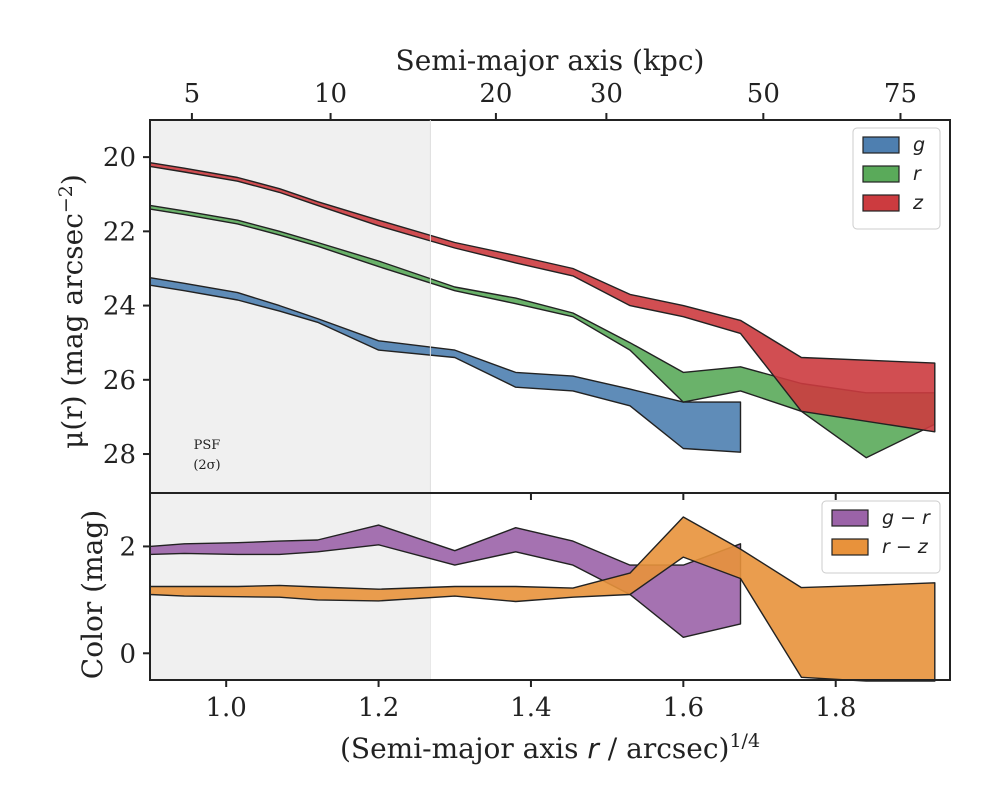 This screenshot has height=800, width=1000. I want to click on kpc-axis-ticks: 5 10 20 30 50 75, so click(550, 99).